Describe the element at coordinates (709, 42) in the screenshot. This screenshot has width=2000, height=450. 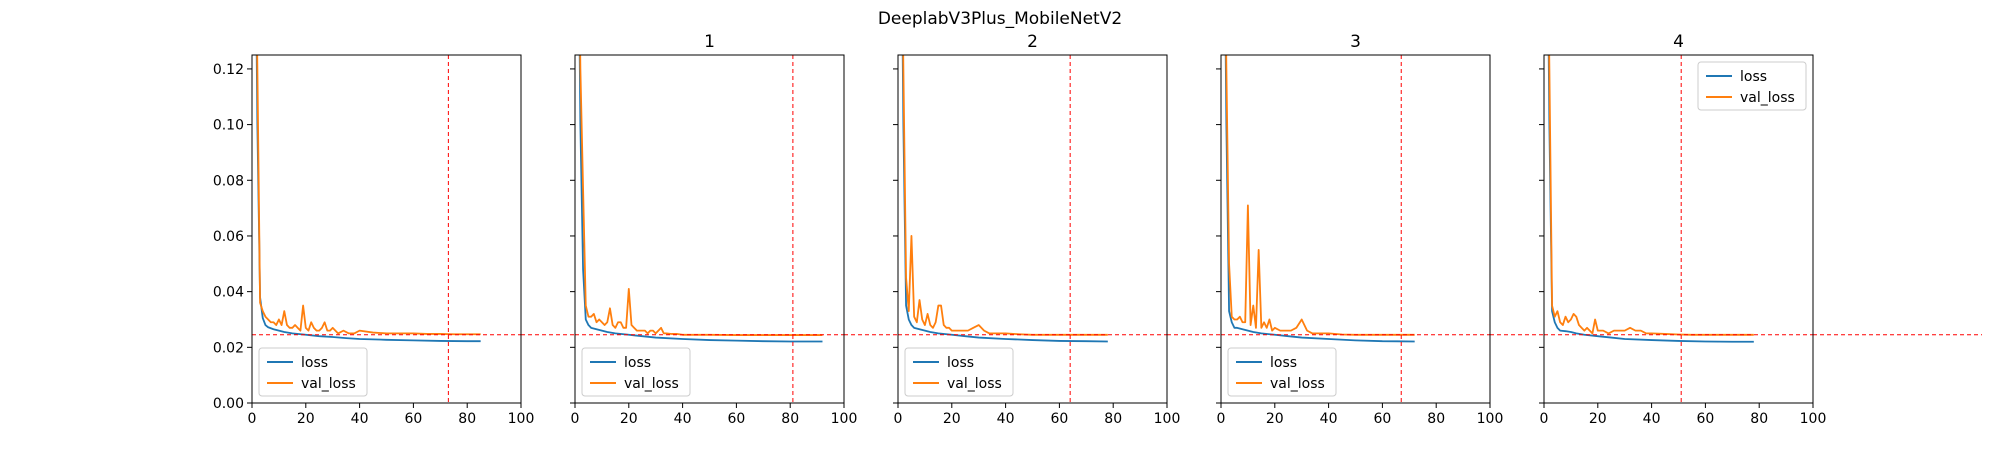
I see `subplot-title: 1` at that location.